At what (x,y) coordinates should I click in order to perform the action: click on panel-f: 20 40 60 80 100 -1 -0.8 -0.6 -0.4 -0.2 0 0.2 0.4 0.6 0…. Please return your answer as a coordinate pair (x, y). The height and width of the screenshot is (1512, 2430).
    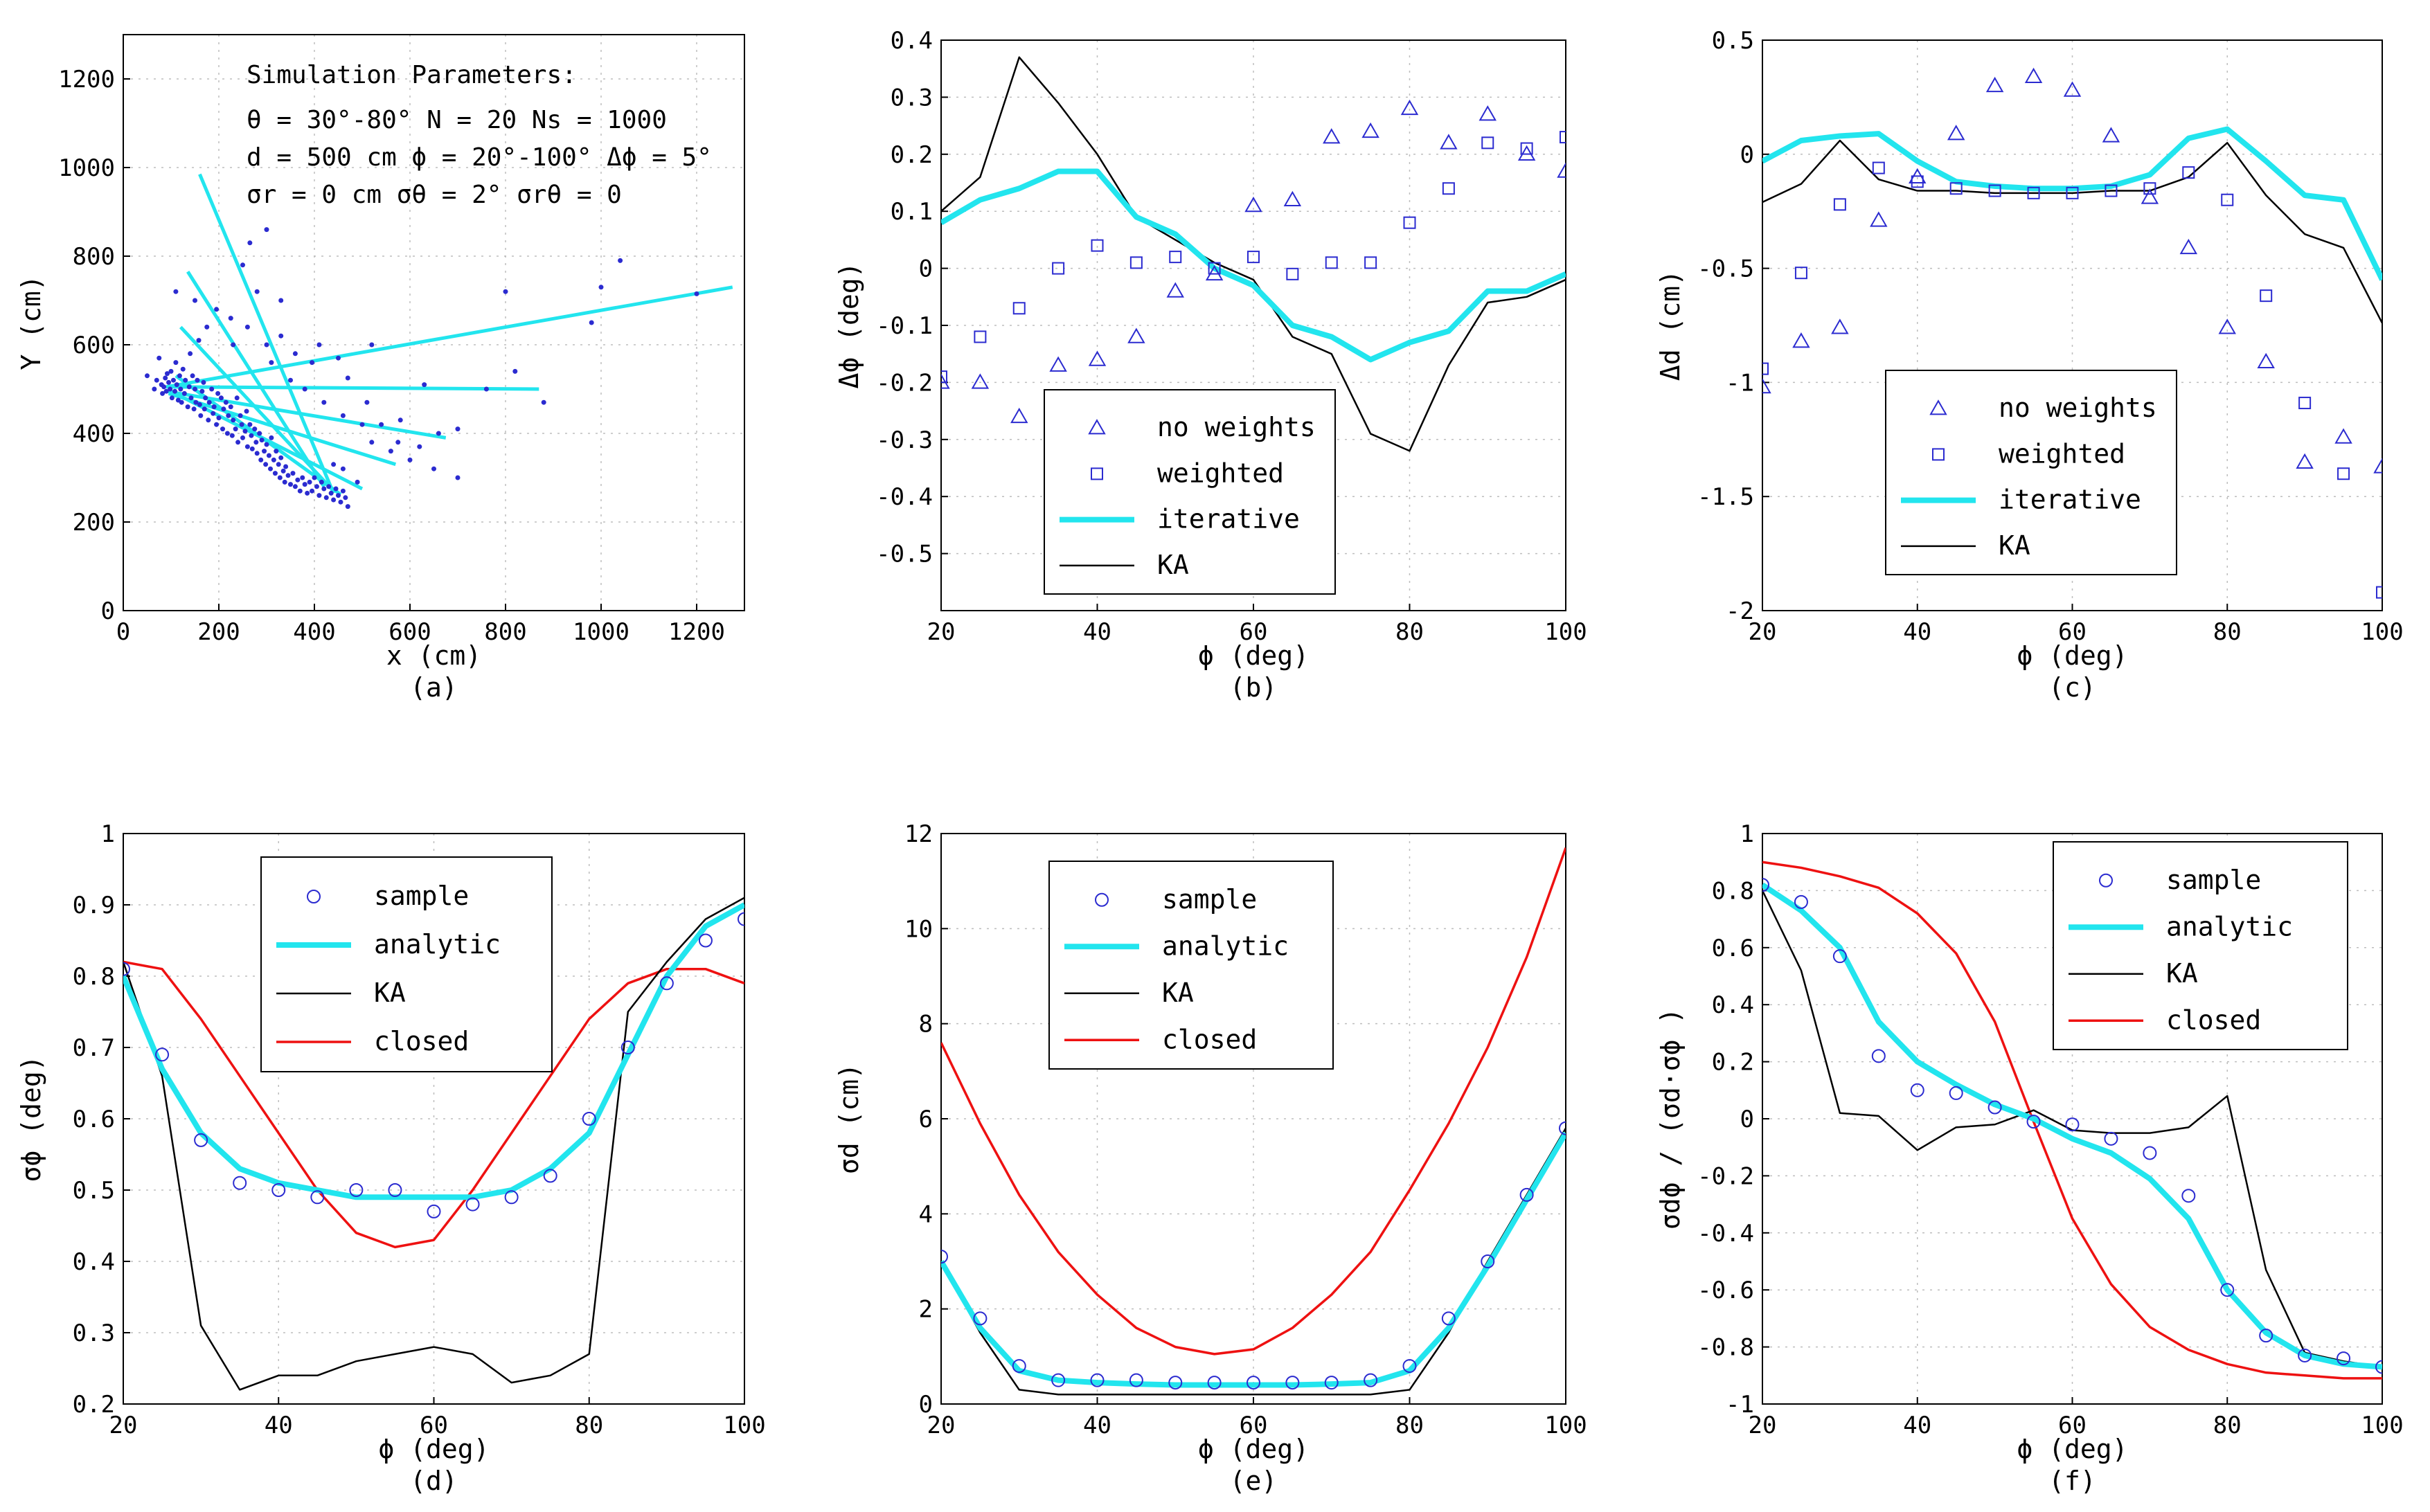
    Looking at the image, I should click on (2029, 1158).